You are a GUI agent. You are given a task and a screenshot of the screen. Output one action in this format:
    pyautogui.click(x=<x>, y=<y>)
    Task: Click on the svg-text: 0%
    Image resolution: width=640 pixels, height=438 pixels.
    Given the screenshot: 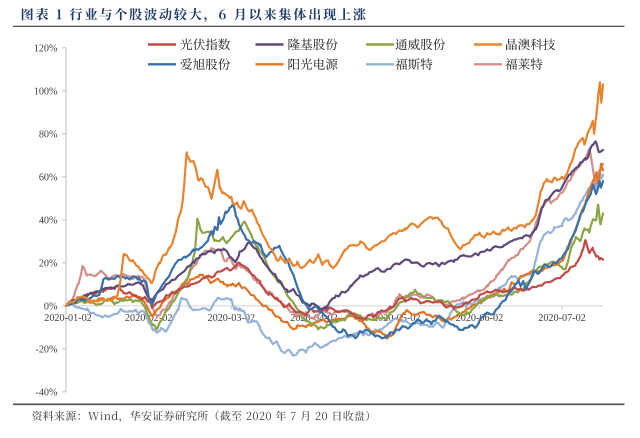 What is the action you would take?
    pyautogui.click(x=51, y=306)
    